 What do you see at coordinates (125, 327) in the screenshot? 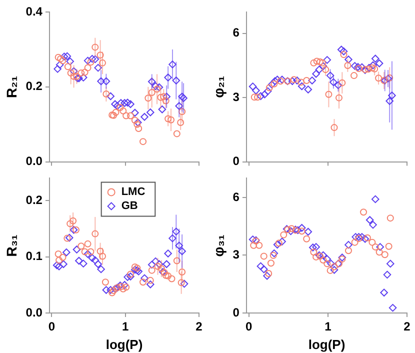
I see `x-tick-label: 1` at bounding box center [125, 327].